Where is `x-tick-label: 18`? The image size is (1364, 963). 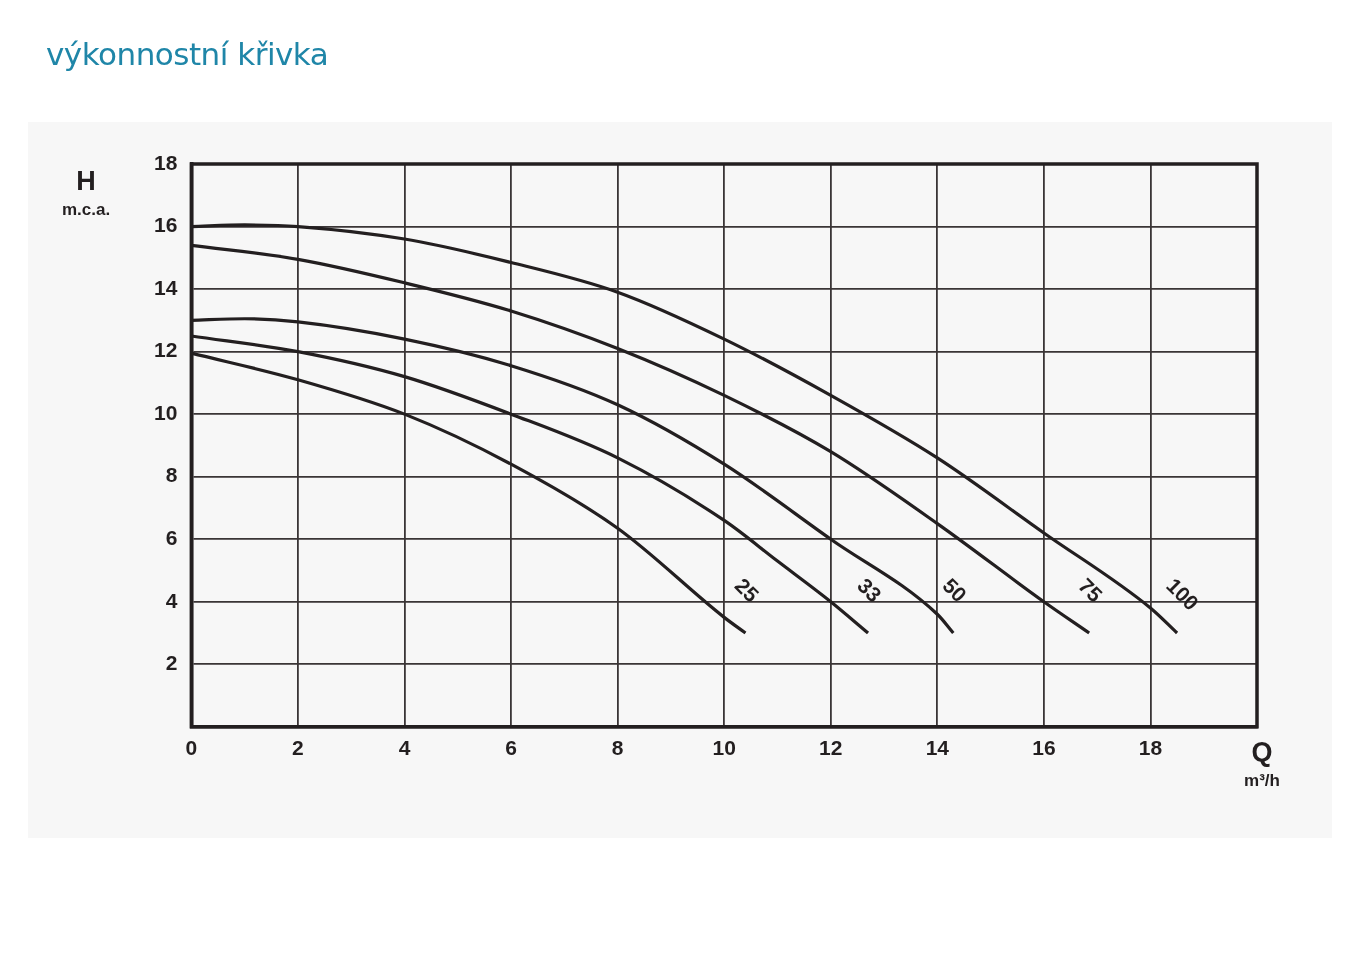
x-tick-label: 18 is located at coordinates (1150, 748).